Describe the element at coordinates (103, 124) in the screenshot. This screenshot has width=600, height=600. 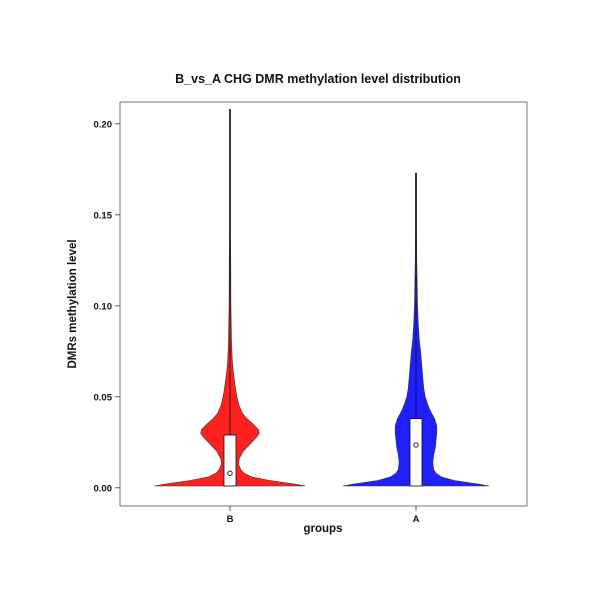
I see `y-tick-label: 0.20` at that location.